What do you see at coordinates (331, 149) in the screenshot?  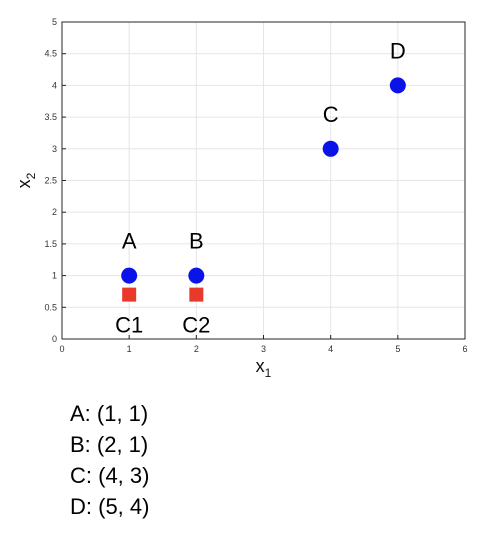 I see `data-point-c` at bounding box center [331, 149].